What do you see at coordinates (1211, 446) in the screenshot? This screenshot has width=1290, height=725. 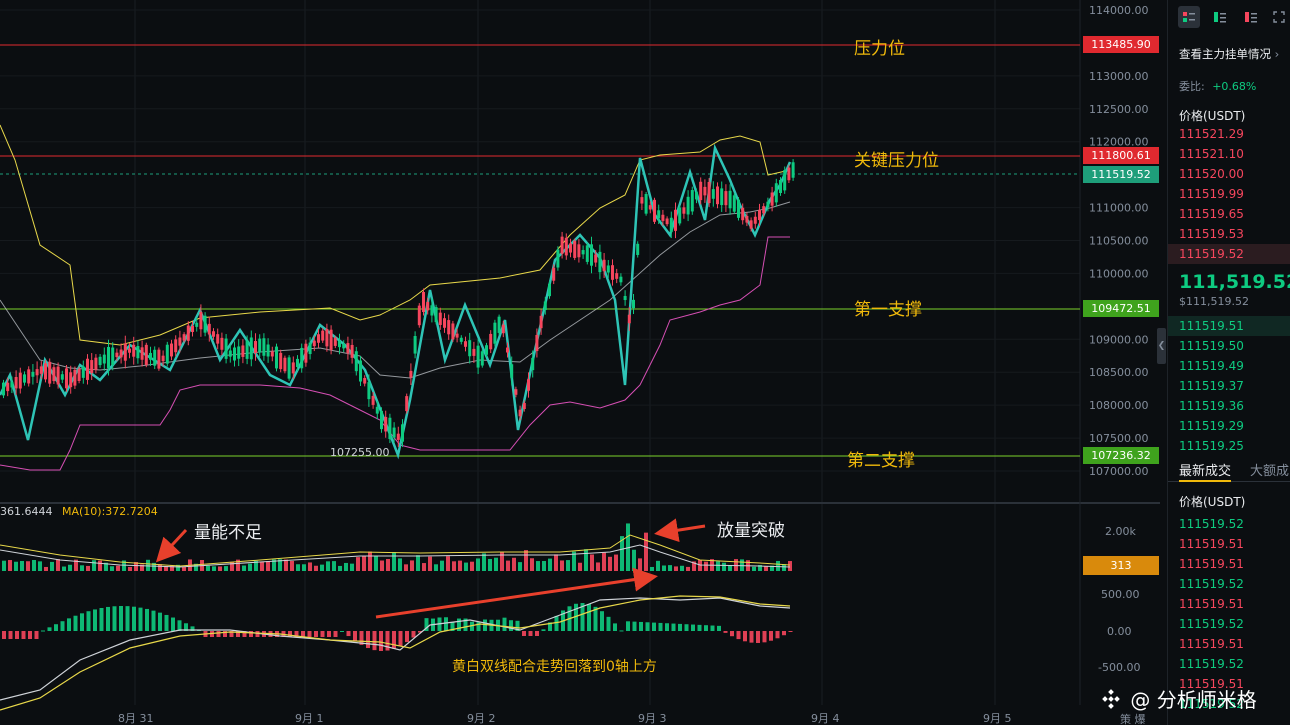 I see `bid-row: 111519.25` at bounding box center [1211, 446].